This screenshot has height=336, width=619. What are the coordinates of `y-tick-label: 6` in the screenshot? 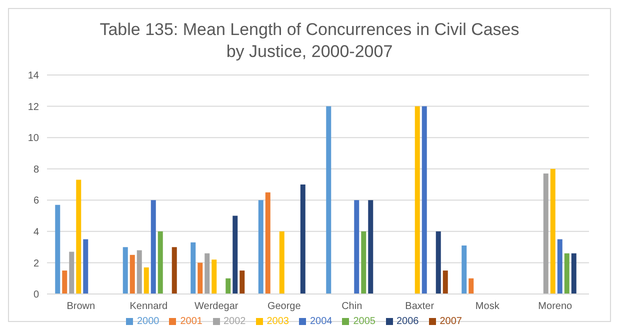 It's located at (36, 201).